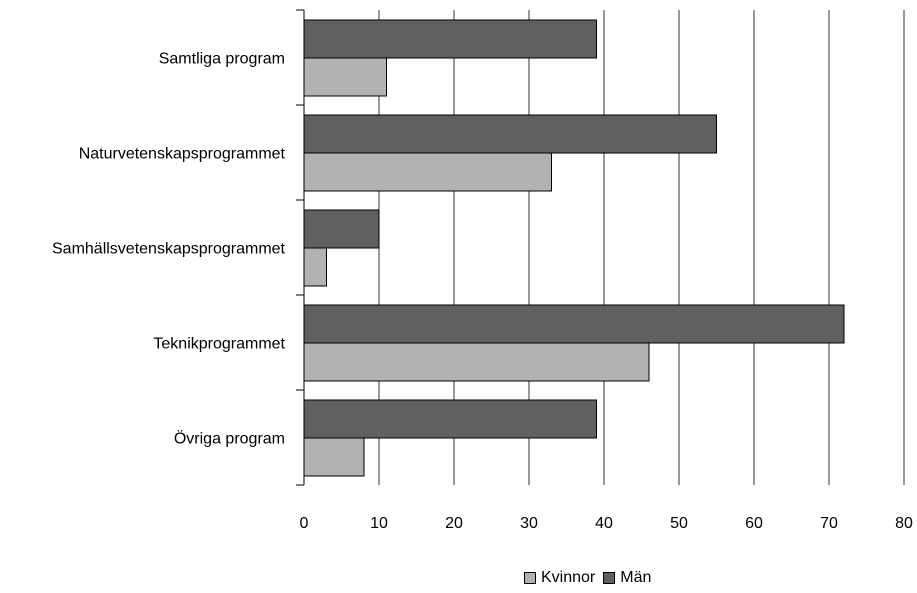 This screenshot has height=593, width=917. What do you see at coordinates (222, 59) in the screenshot?
I see `category-label: Samtliga program` at bounding box center [222, 59].